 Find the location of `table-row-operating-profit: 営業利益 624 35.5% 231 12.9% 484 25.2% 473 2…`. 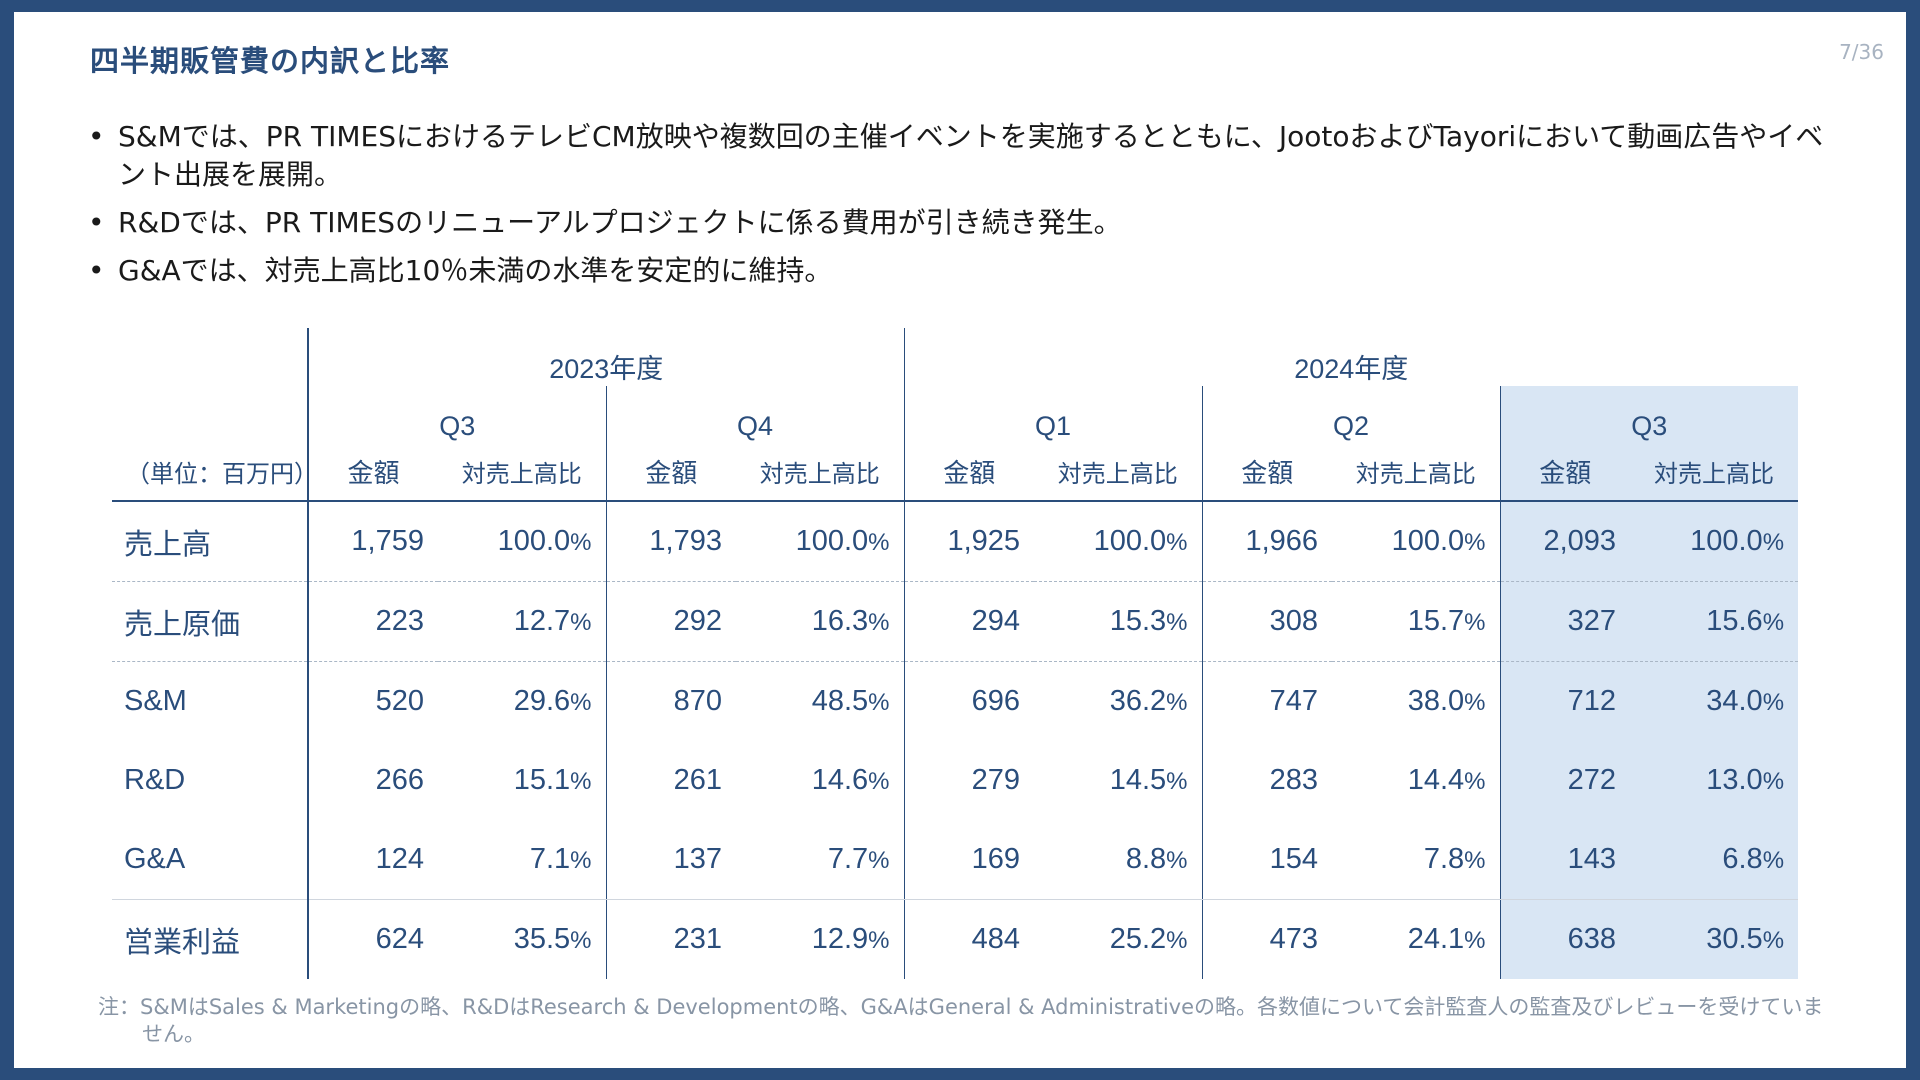

table-row-operating-profit: 営業利益 624 35.5% 231 12.9% 484 25.2% 473 2… is located at coordinates (955, 939).